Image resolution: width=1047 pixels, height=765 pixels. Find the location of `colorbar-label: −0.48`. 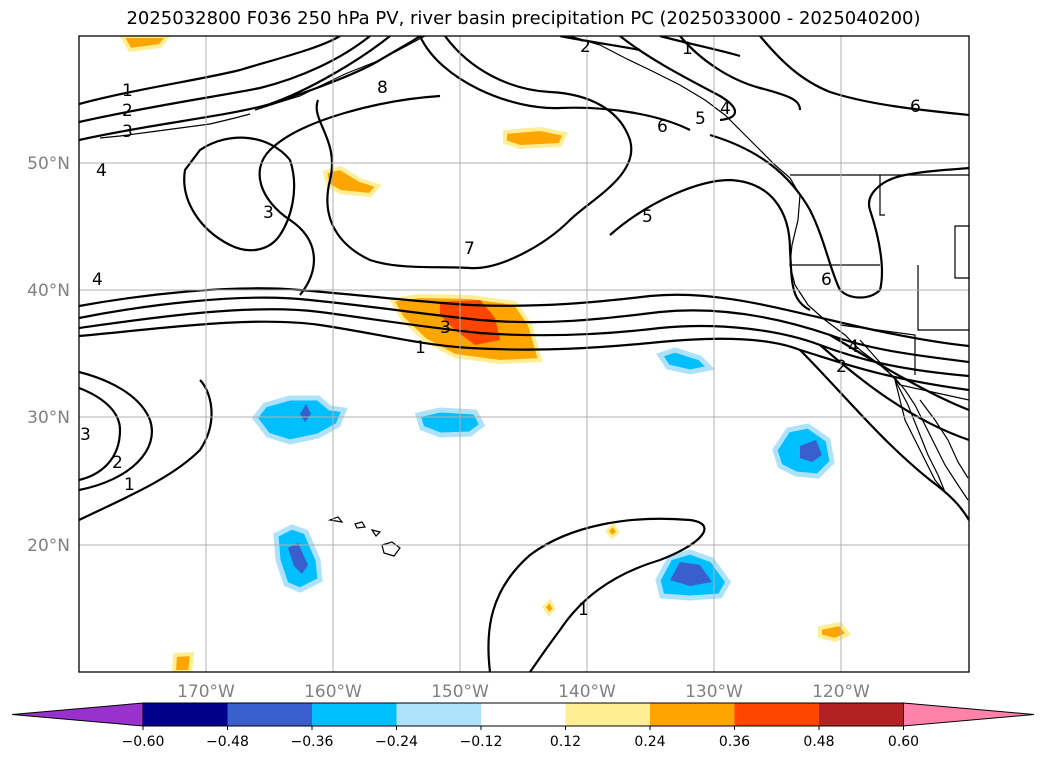

colorbar-label: −0.48 is located at coordinates (227, 742).